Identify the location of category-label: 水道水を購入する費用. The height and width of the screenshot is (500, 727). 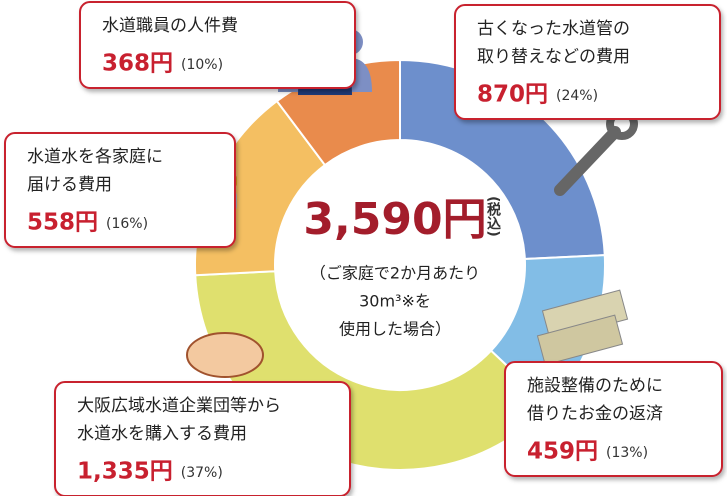
(162, 434).